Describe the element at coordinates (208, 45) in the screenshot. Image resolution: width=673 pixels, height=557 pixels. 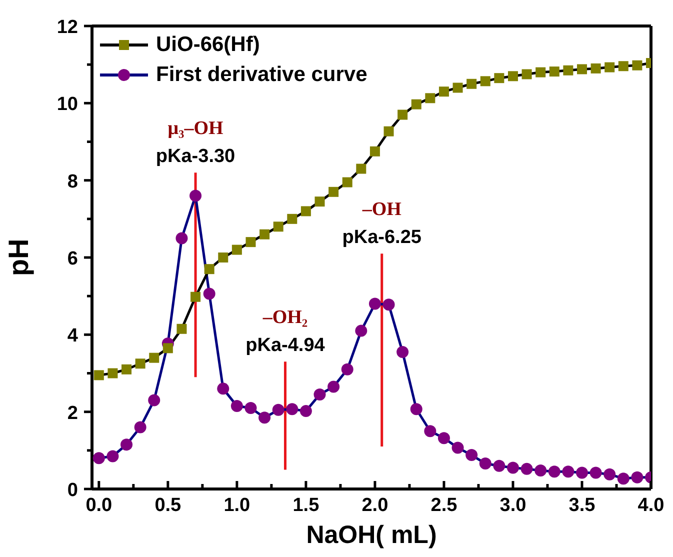
I see `legend-label: UiO-66(Hf)` at that location.